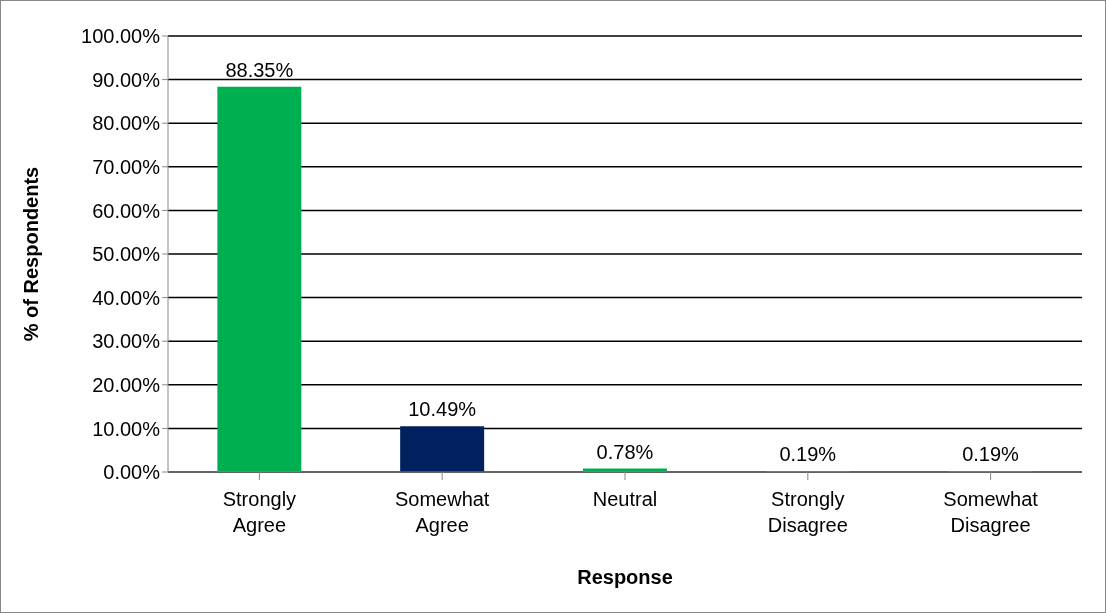 This screenshot has width=1106, height=613. Describe the element at coordinates (442, 512) in the screenshot. I see `x-tick-label: Somewhat Agree` at that location.